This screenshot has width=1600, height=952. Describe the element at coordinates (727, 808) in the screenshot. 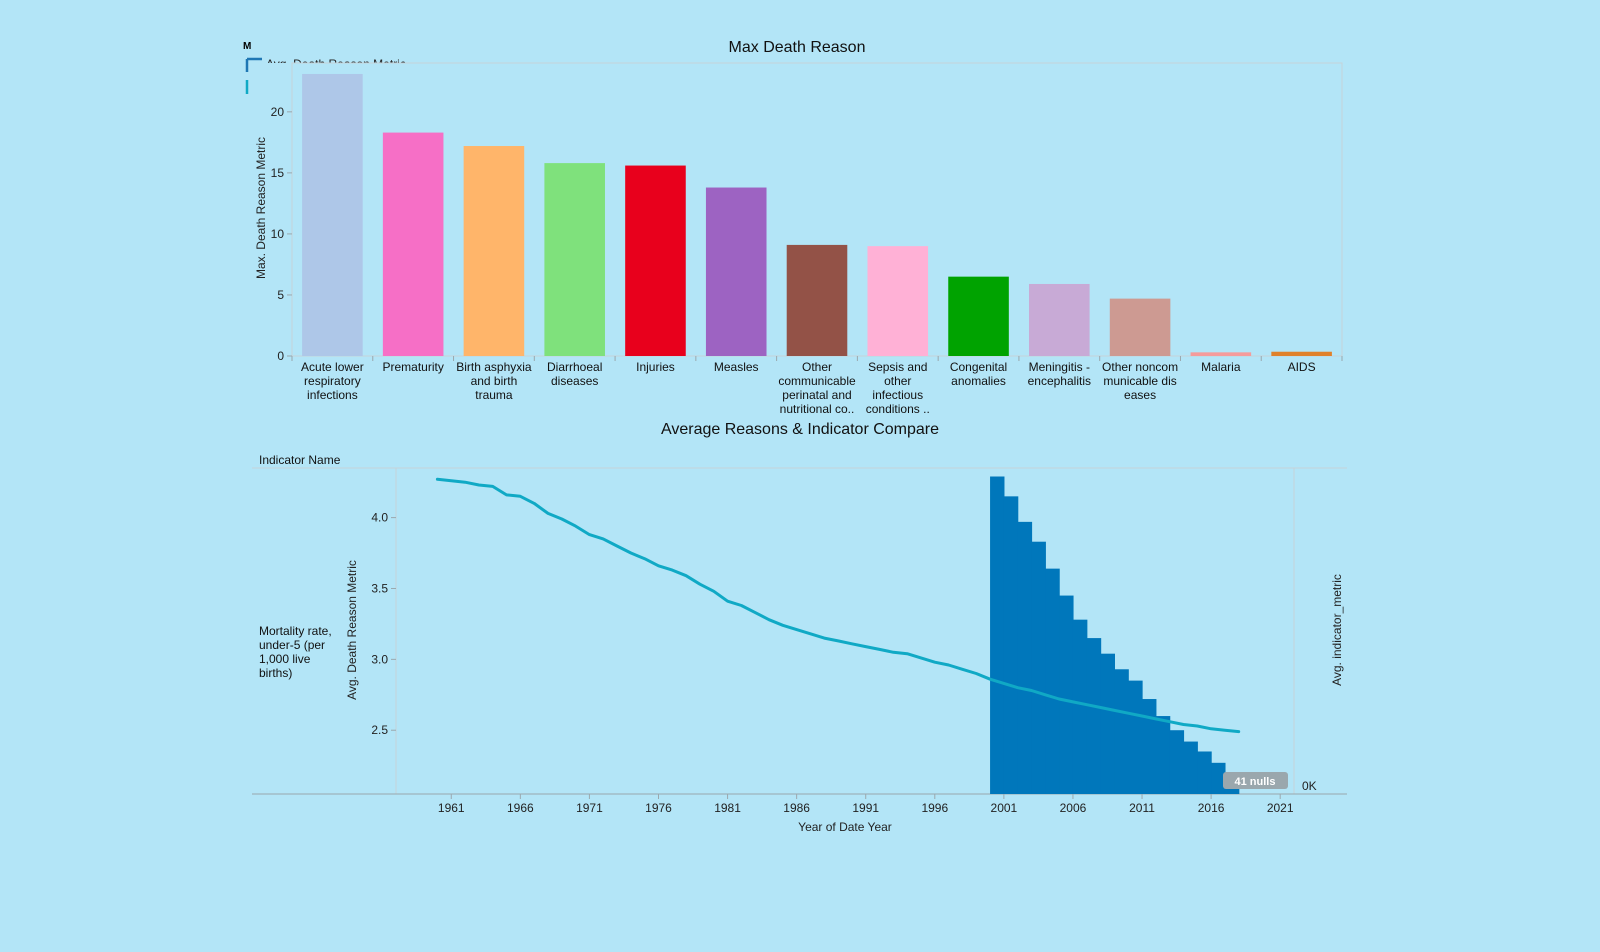

I see `line-x-tick-label: 1981` at that location.